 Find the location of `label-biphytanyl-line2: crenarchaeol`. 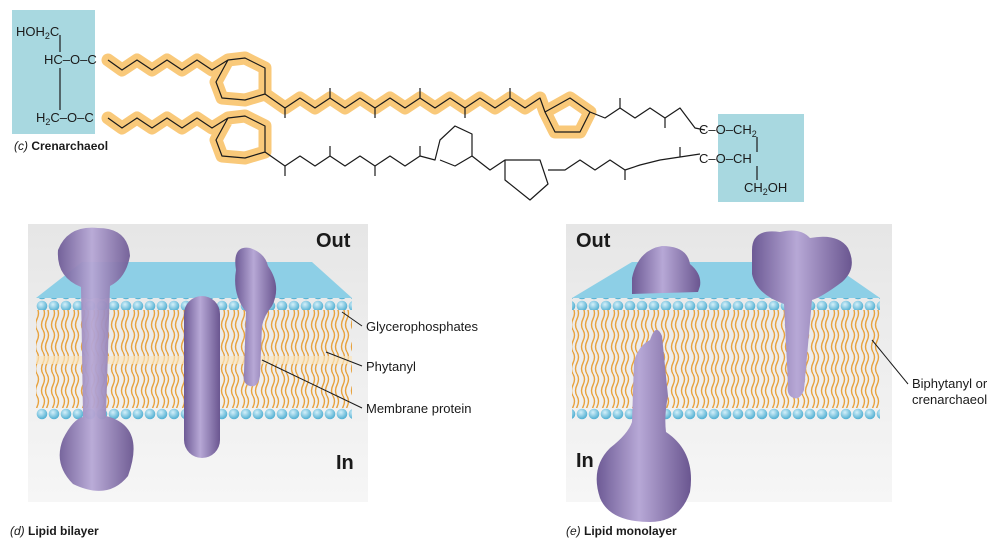

label-biphytanyl-line2: crenarchaeol is located at coordinates (950, 399).